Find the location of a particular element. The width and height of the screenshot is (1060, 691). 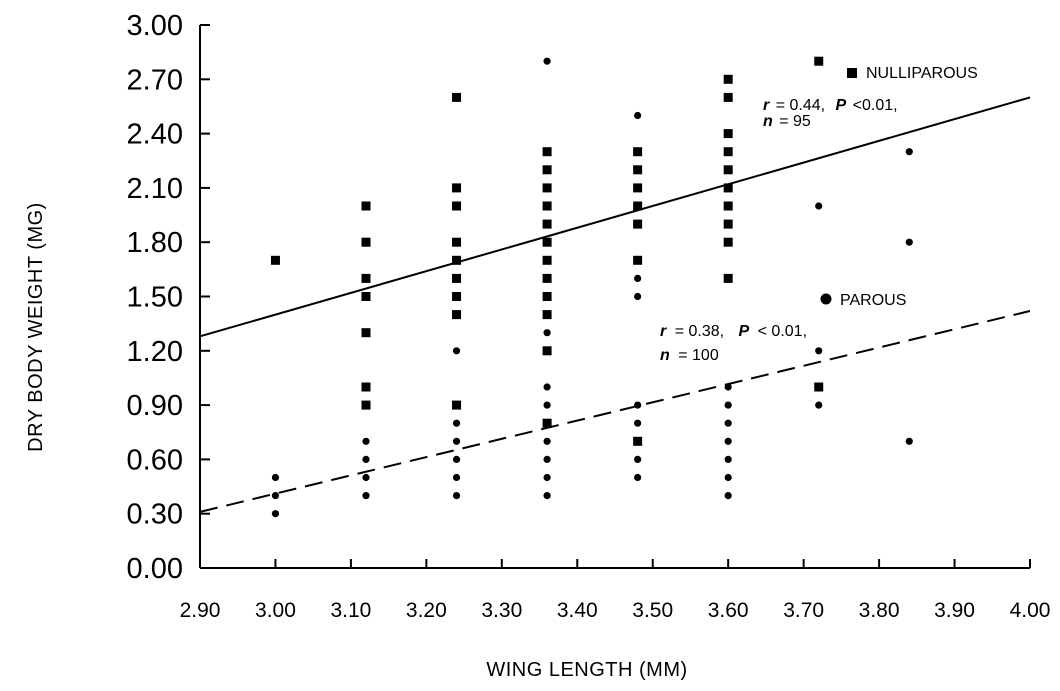

y-tick-label: 1.50 is located at coordinates (155, 298).